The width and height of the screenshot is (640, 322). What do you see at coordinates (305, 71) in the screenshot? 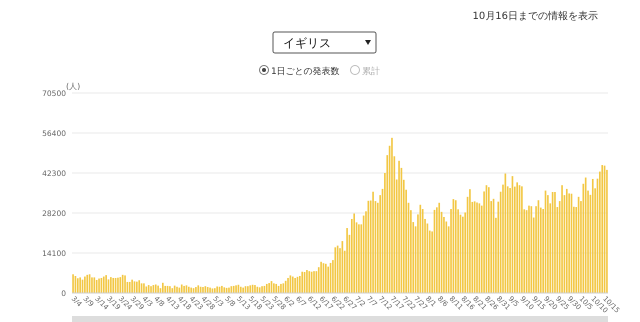
I see `text: 1日ごとの発表数` at bounding box center [305, 71].